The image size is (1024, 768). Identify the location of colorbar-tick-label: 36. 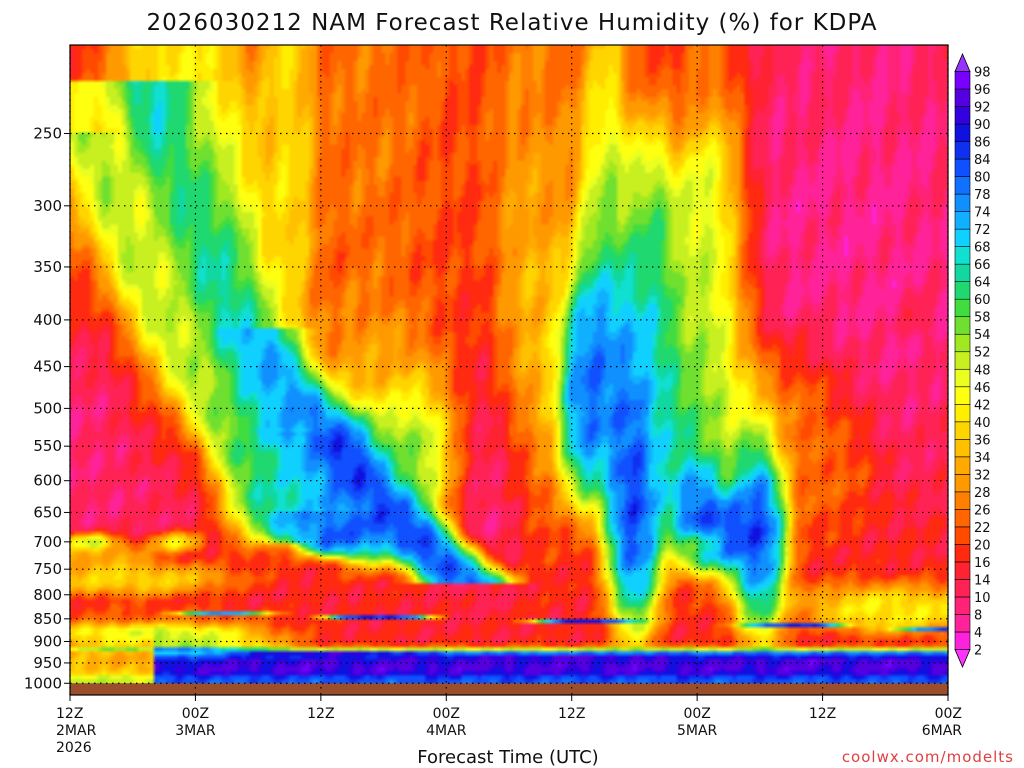
(982, 440).